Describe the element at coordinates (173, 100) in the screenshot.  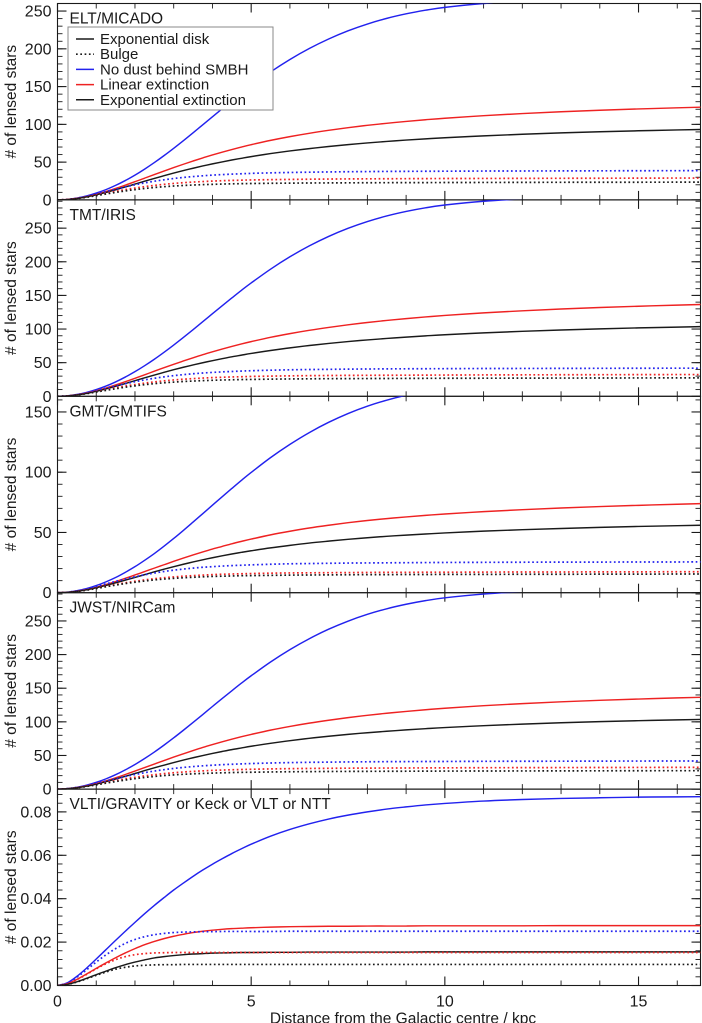
I see `legend-label: Exponential extinction` at that location.